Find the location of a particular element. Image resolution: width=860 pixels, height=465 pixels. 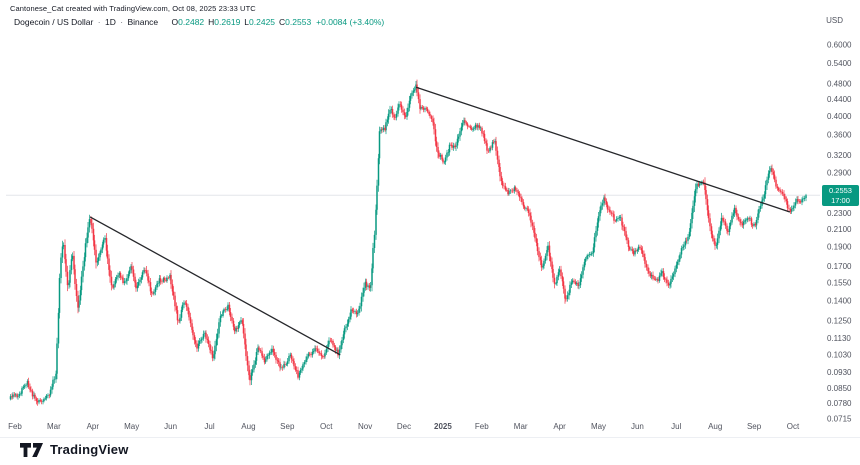

price-axis-label: 0.4000 is located at coordinates (839, 116).